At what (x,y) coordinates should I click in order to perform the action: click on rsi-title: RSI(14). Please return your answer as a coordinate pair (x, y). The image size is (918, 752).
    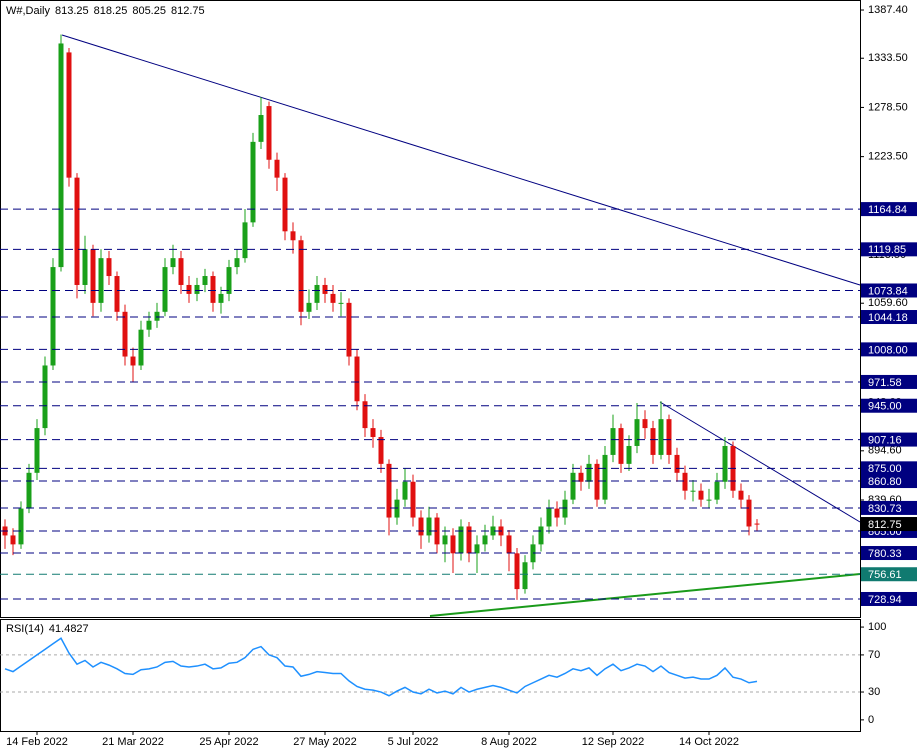
    Looking at the image, I should click on (25, 629).